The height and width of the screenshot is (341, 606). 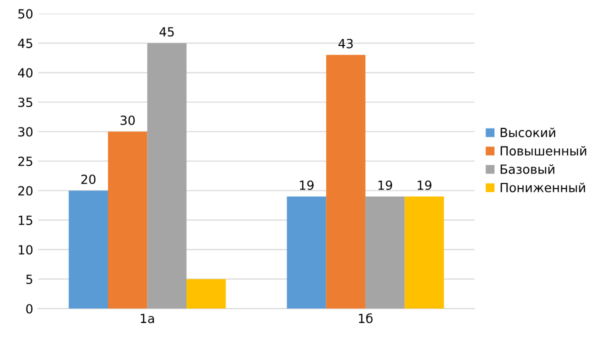 What do you see at coordinates (25, 191) in the screenshot?
I see `y-tick-label: 20` at bounding box center [25, 191].